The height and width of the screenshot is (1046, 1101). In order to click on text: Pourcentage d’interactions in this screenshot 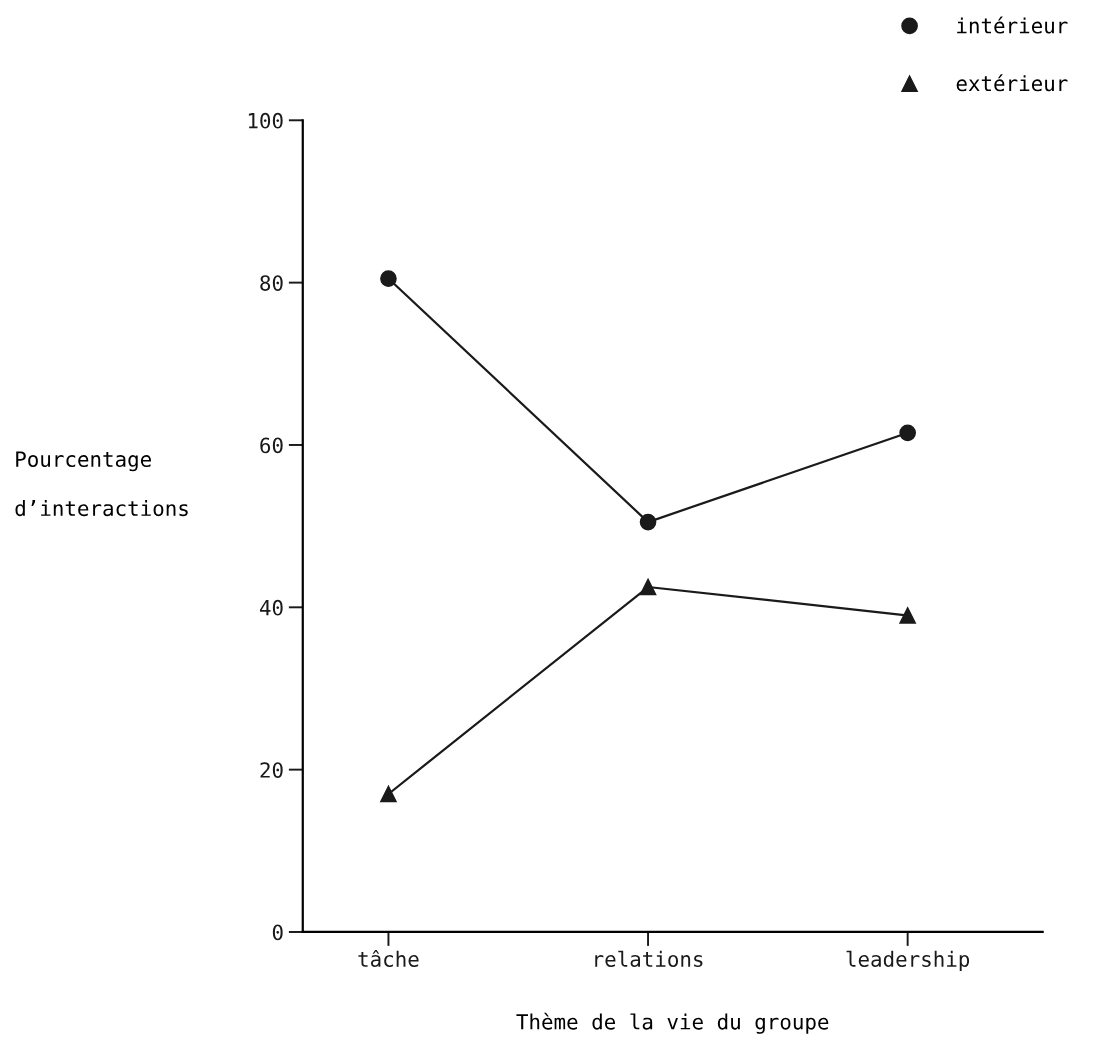, I will do `click(101, 484)`.